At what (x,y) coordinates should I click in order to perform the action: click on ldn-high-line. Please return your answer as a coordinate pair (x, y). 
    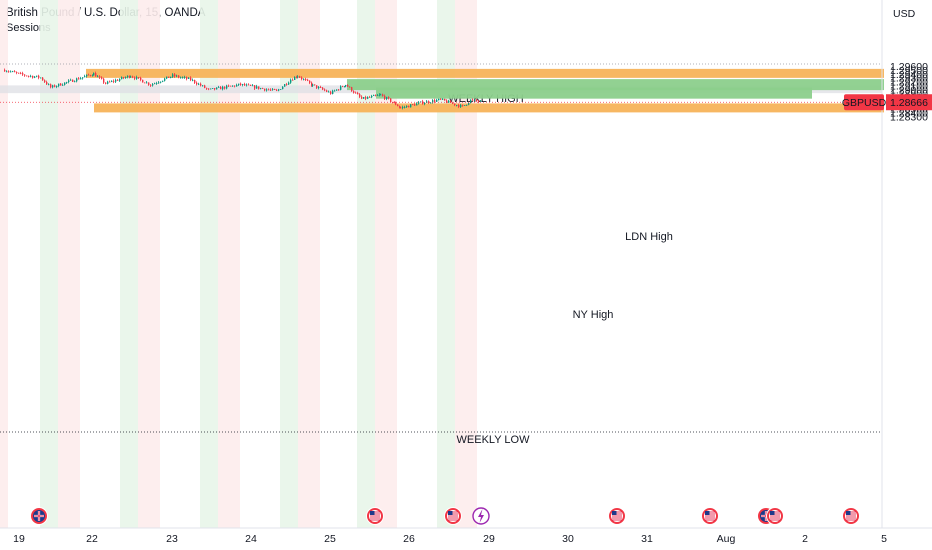
    Looking at the image, I should click on (615, 85).